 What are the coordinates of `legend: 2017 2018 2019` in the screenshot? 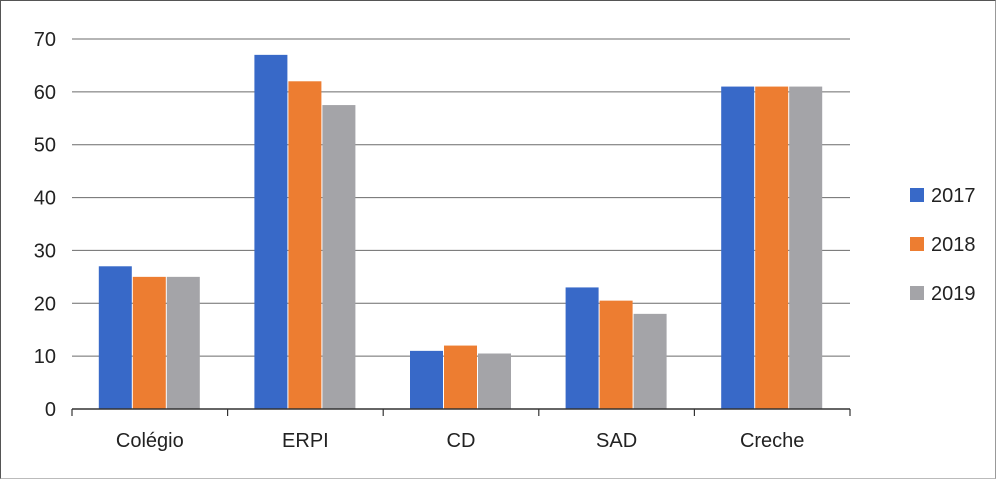 It's located at (943, 245).